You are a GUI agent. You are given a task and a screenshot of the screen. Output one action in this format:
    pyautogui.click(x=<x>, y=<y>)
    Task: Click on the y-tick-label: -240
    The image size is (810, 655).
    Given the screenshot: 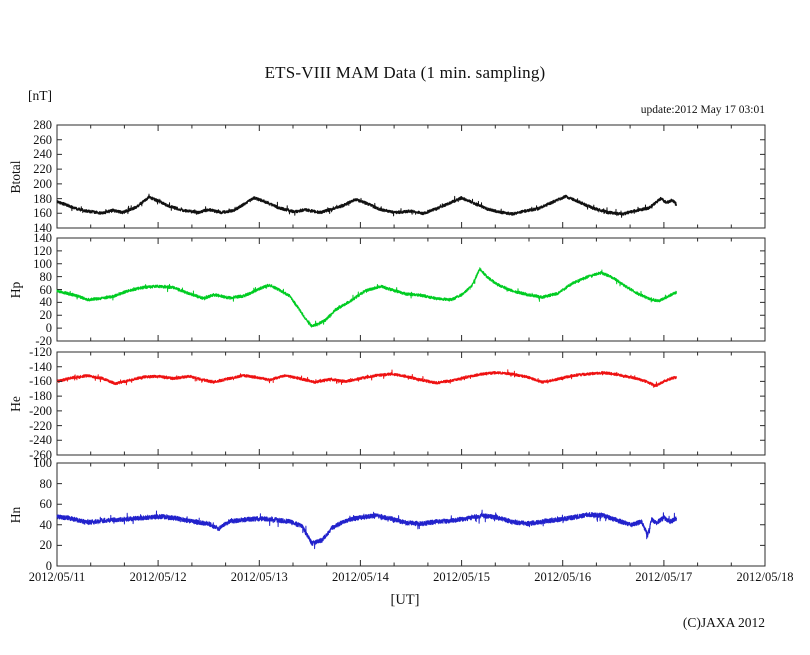 What is the action you would take?
    pyautogui.click(x=40, y=440)
    